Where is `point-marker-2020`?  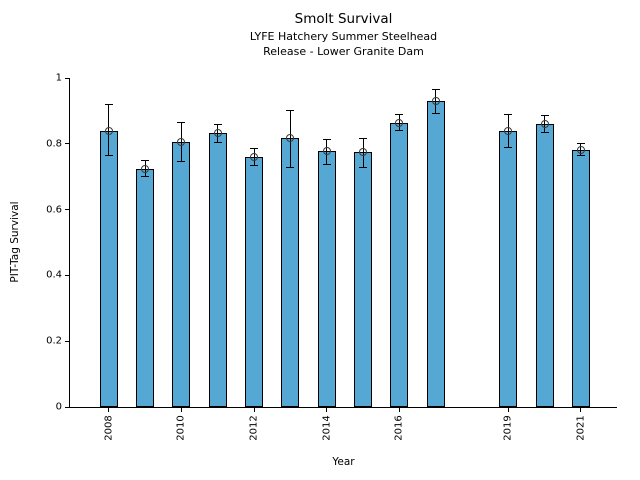 point-marker-2020 is located at coordinates (544, 124).